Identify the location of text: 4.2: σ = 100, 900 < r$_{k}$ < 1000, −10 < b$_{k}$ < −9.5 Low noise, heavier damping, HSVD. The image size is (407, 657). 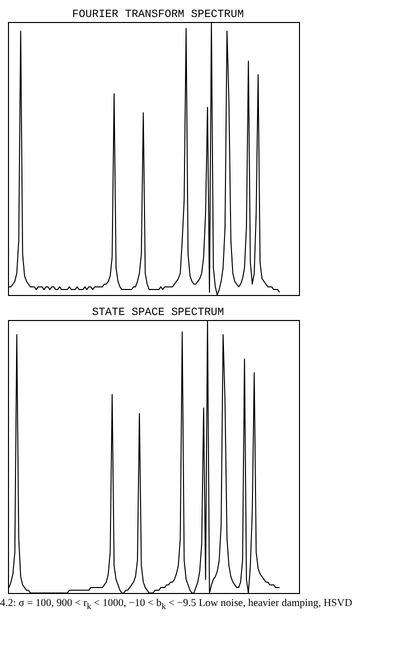
(177, 605).